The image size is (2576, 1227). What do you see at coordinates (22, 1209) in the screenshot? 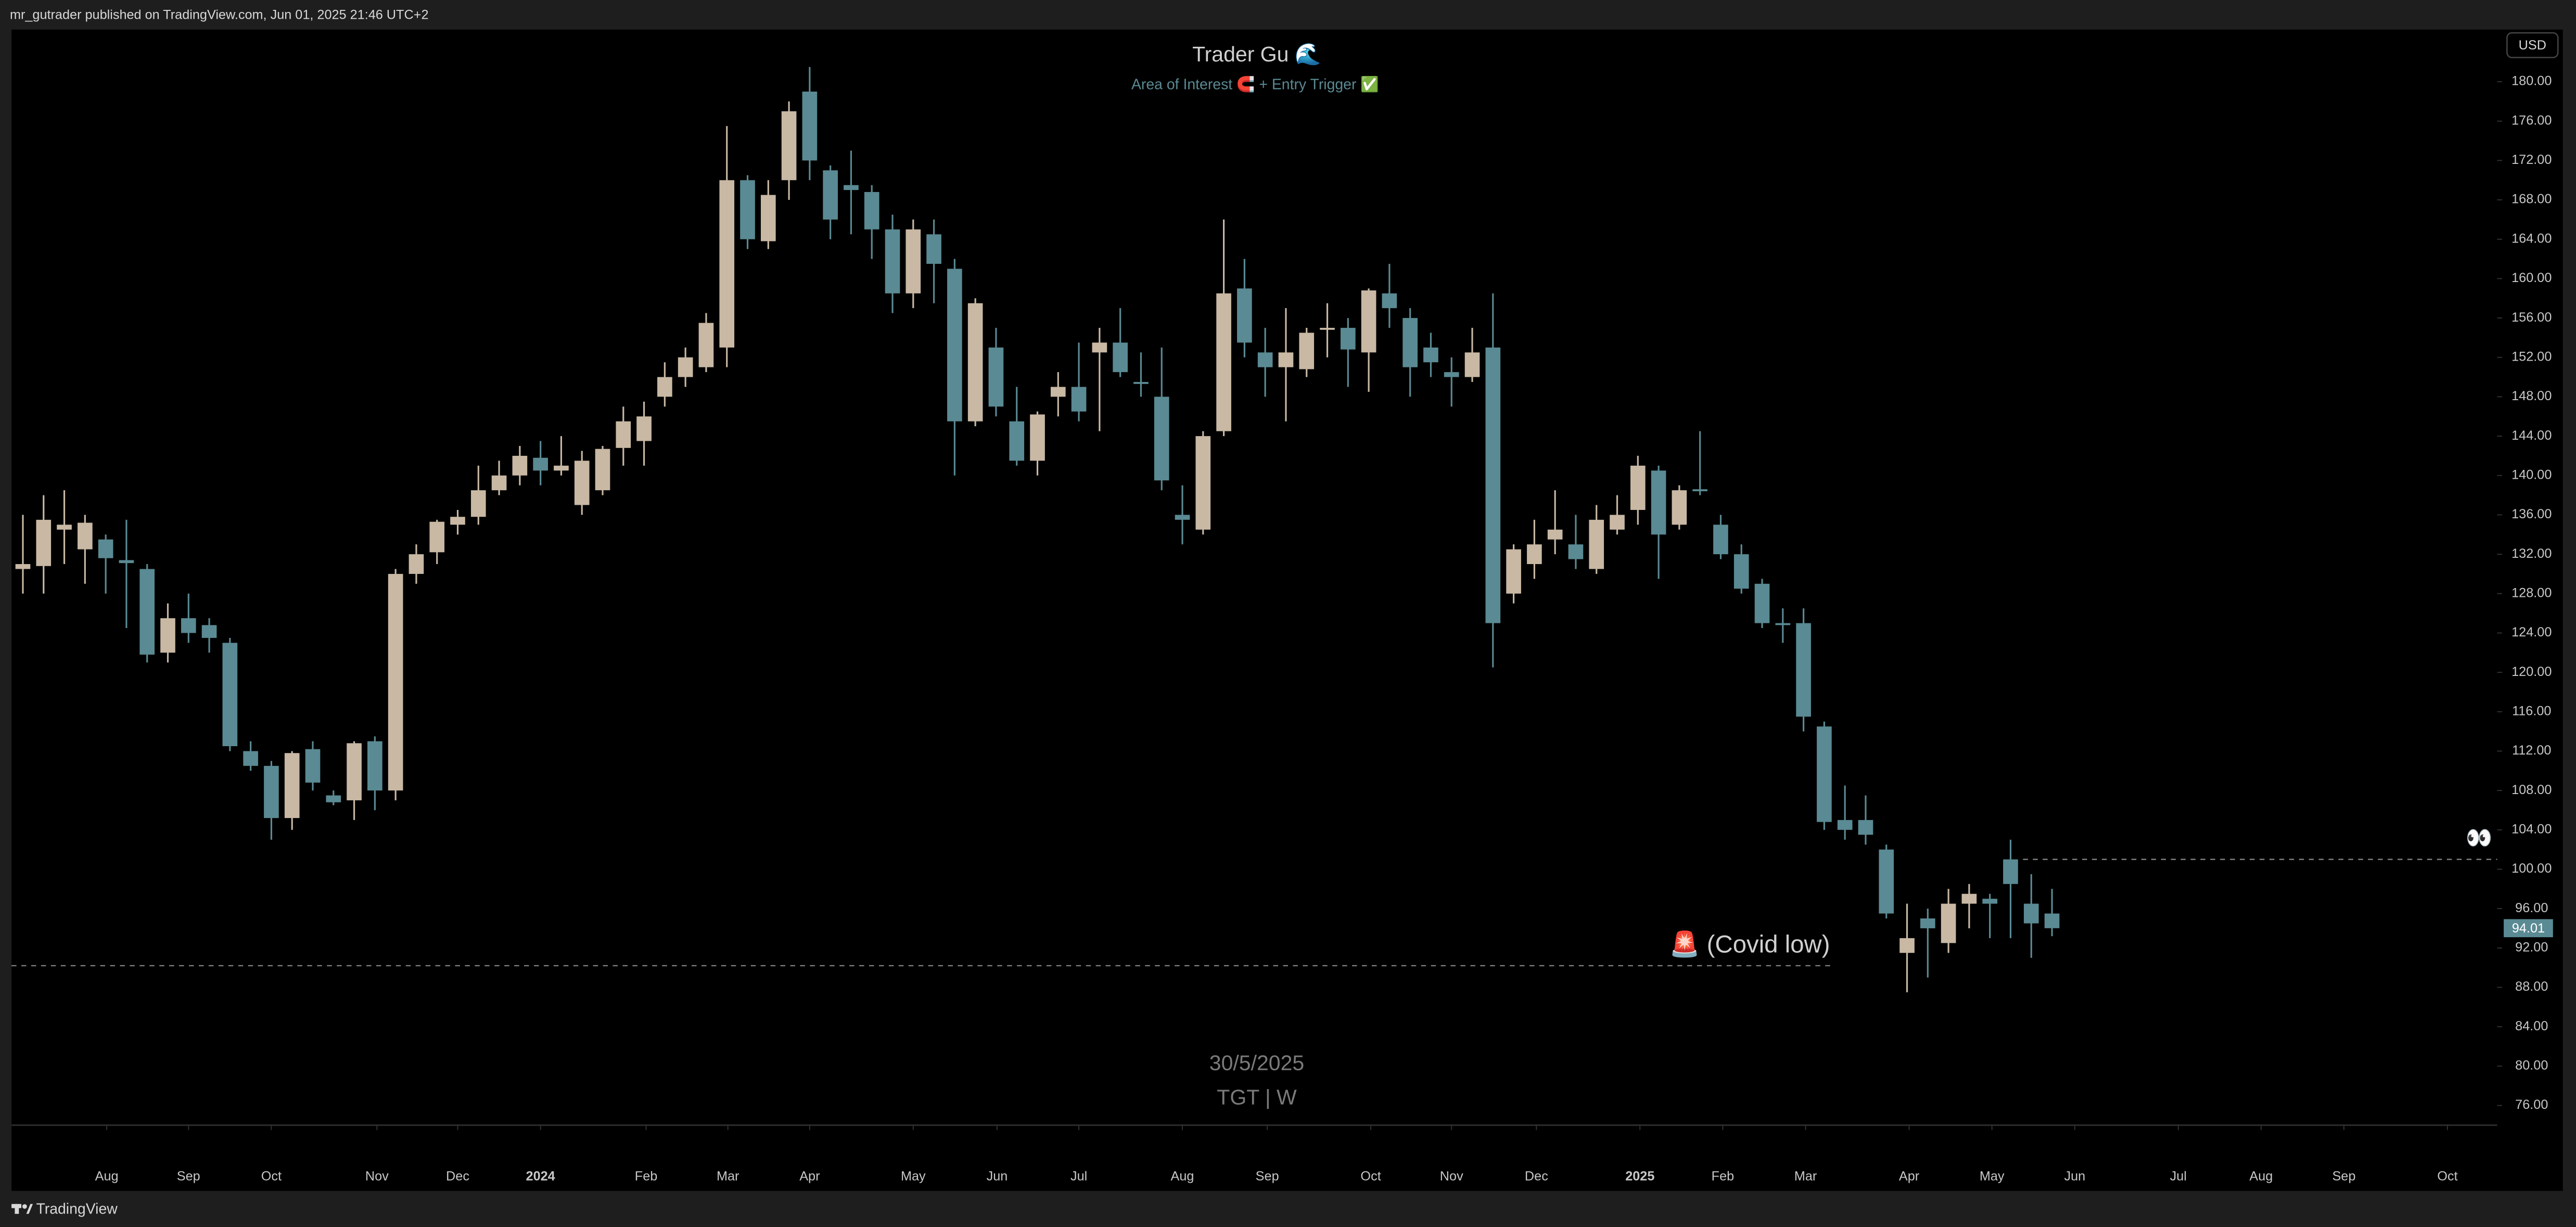
I see `tv-logo` at bounding box center [22, 1209].